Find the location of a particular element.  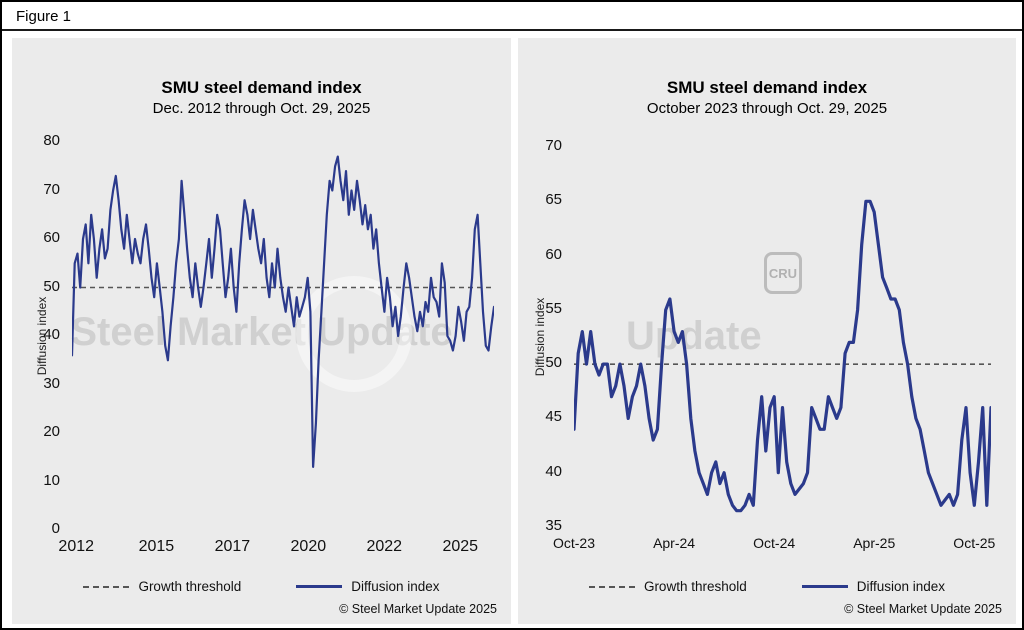

y-tick-label: 20 is located at coordinates (51, 431).